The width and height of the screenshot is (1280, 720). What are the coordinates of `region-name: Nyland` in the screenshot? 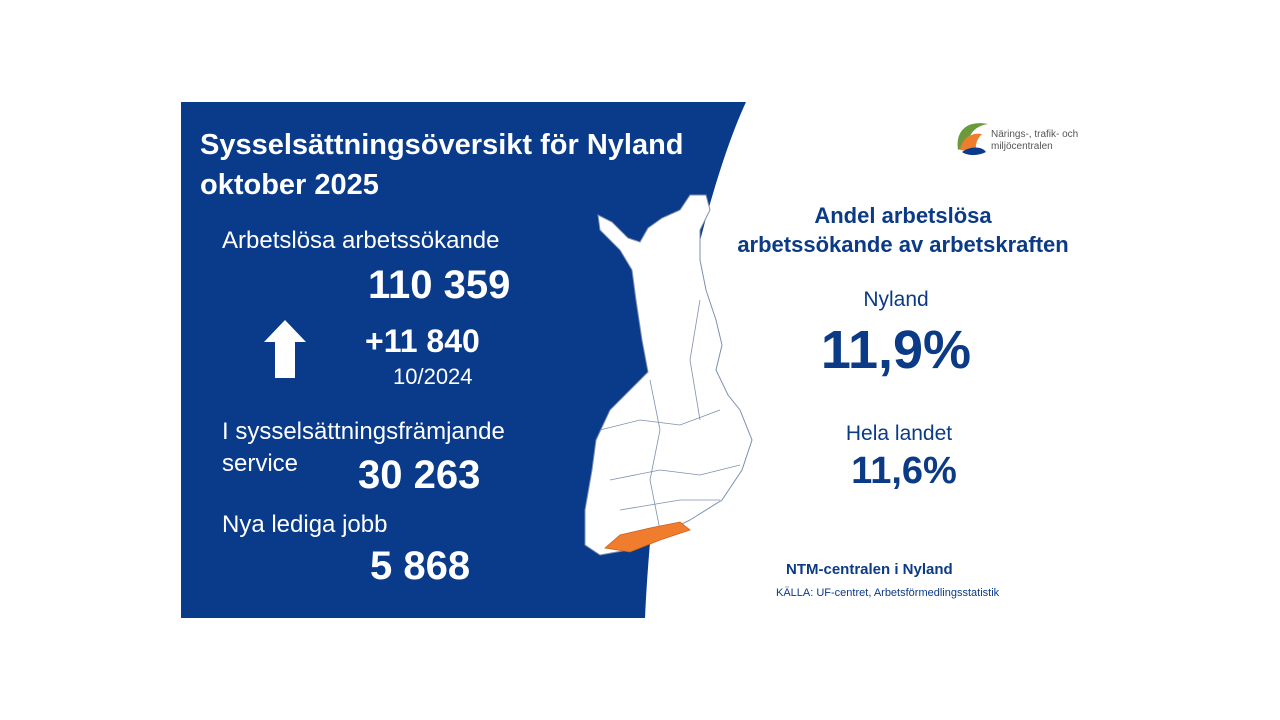 It's located at (896, 299).